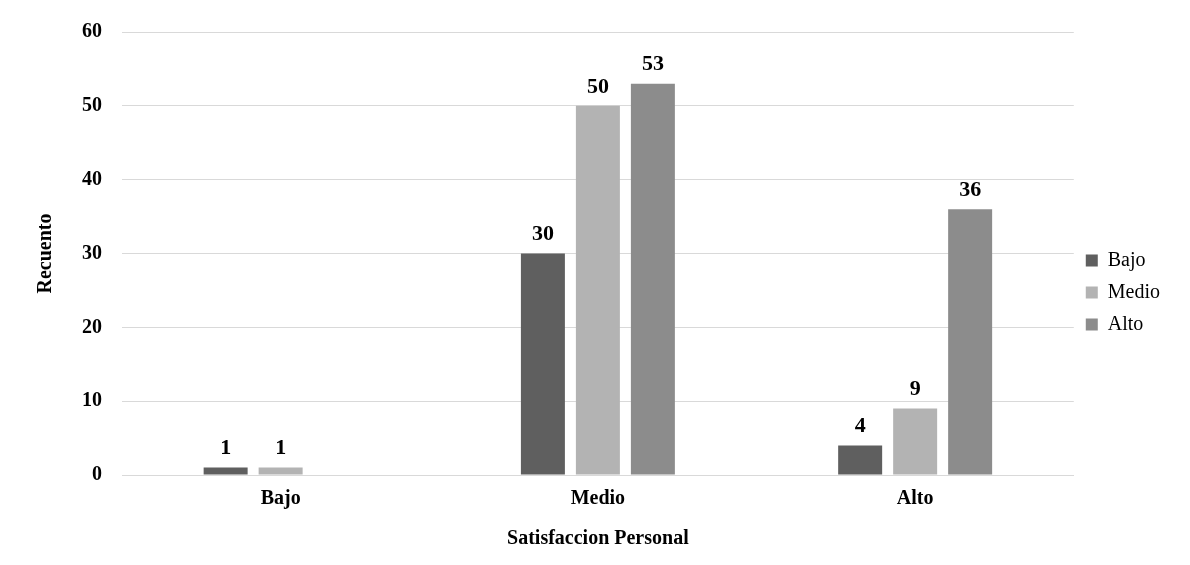 The image size is (1190, 565). What do you see at coordinates (652, 63) in the screenshot?
I see `data-label: 53` at bounding box center [652, 63].